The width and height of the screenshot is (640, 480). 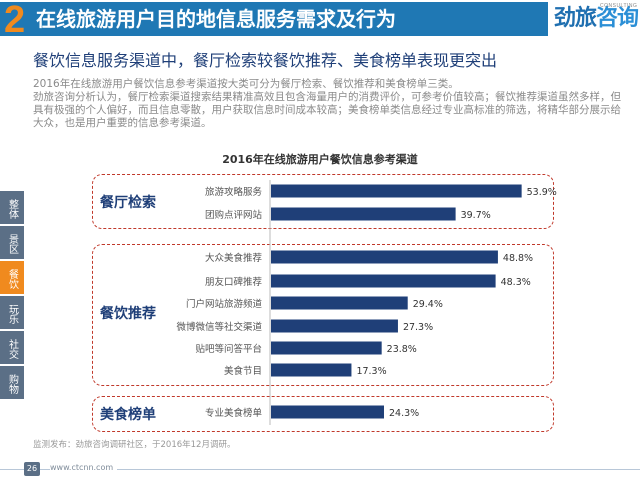 I want to click on header-band, so click(x=274, y=19).